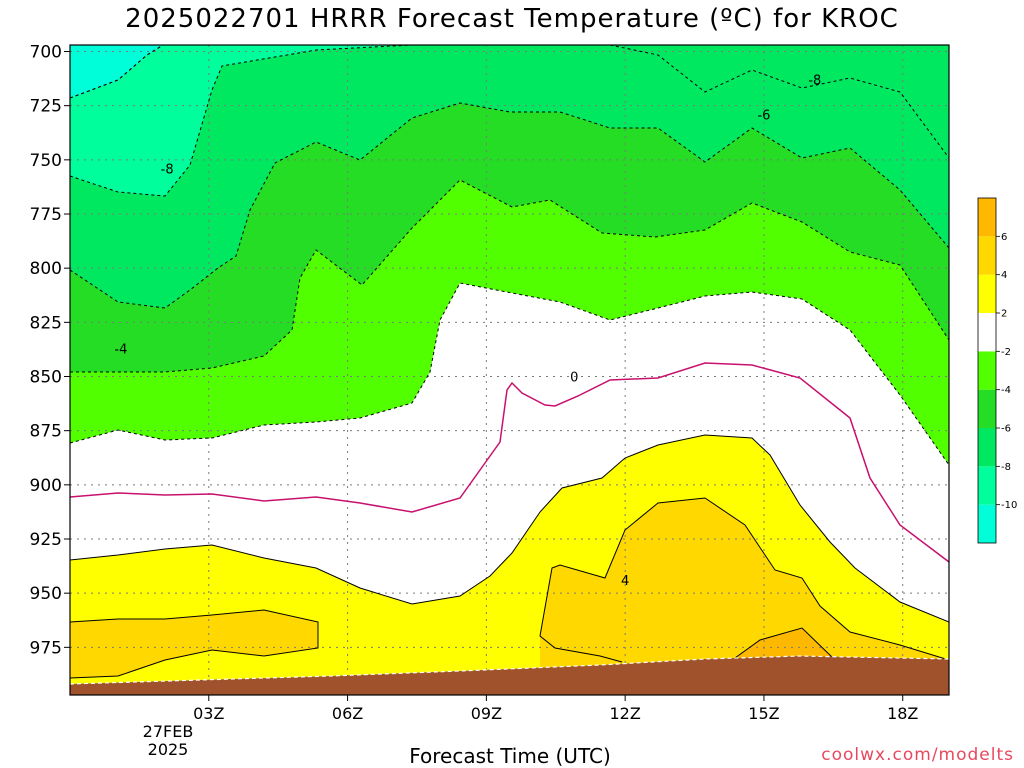  Describe the element at coordinates (1006, 467) in the screenshot. I see `colorbar-tick-label: -8` at that location.